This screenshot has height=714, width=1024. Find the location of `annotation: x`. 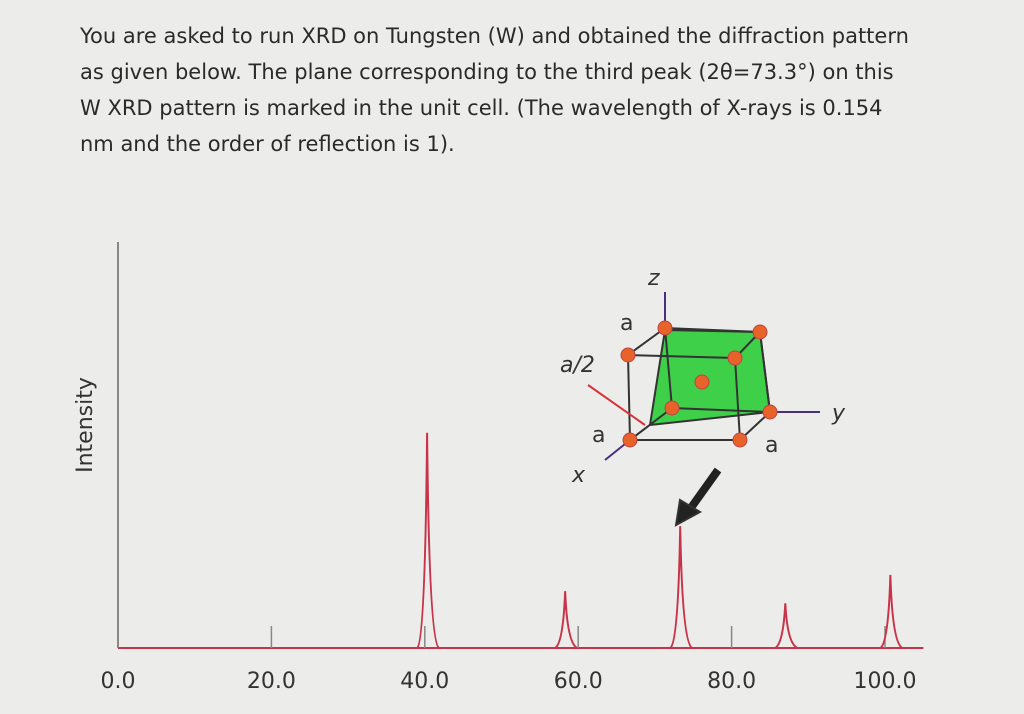

annotation: x is located at coordinates (578, 475).